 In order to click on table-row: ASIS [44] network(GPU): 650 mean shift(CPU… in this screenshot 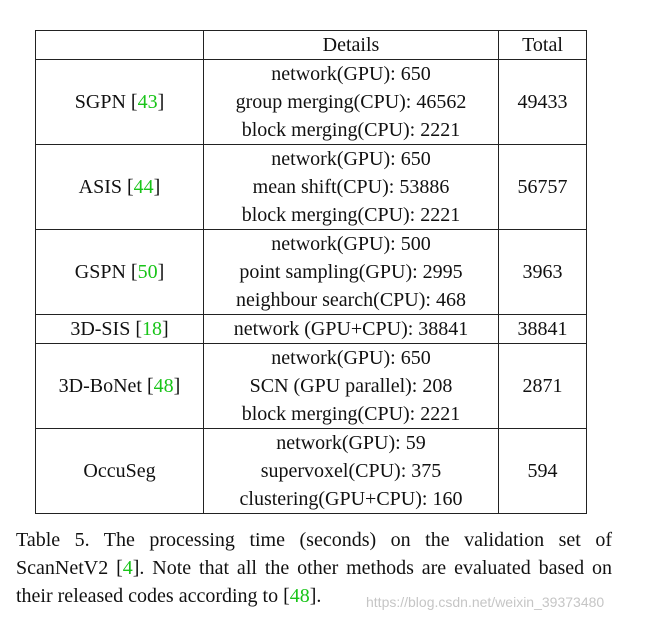, I will do `click(311, 187)`.